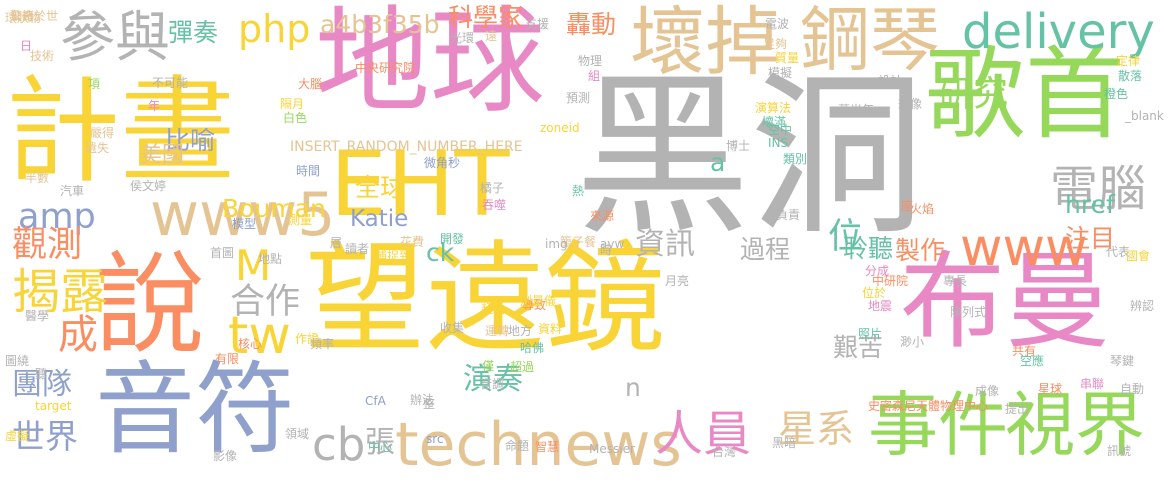  I want to click on cloud-word: 隔月, so click(292, 104).